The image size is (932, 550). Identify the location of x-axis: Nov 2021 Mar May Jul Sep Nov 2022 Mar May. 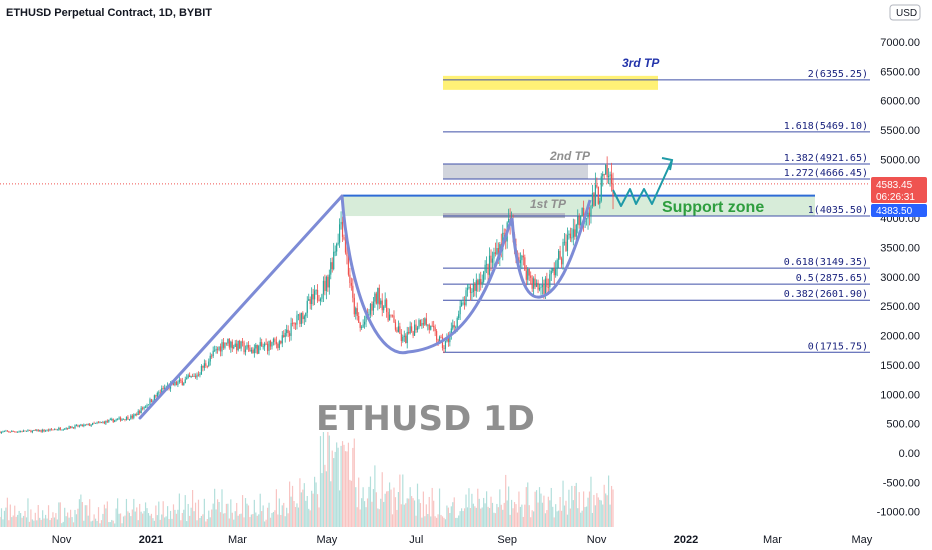
(462, 540).